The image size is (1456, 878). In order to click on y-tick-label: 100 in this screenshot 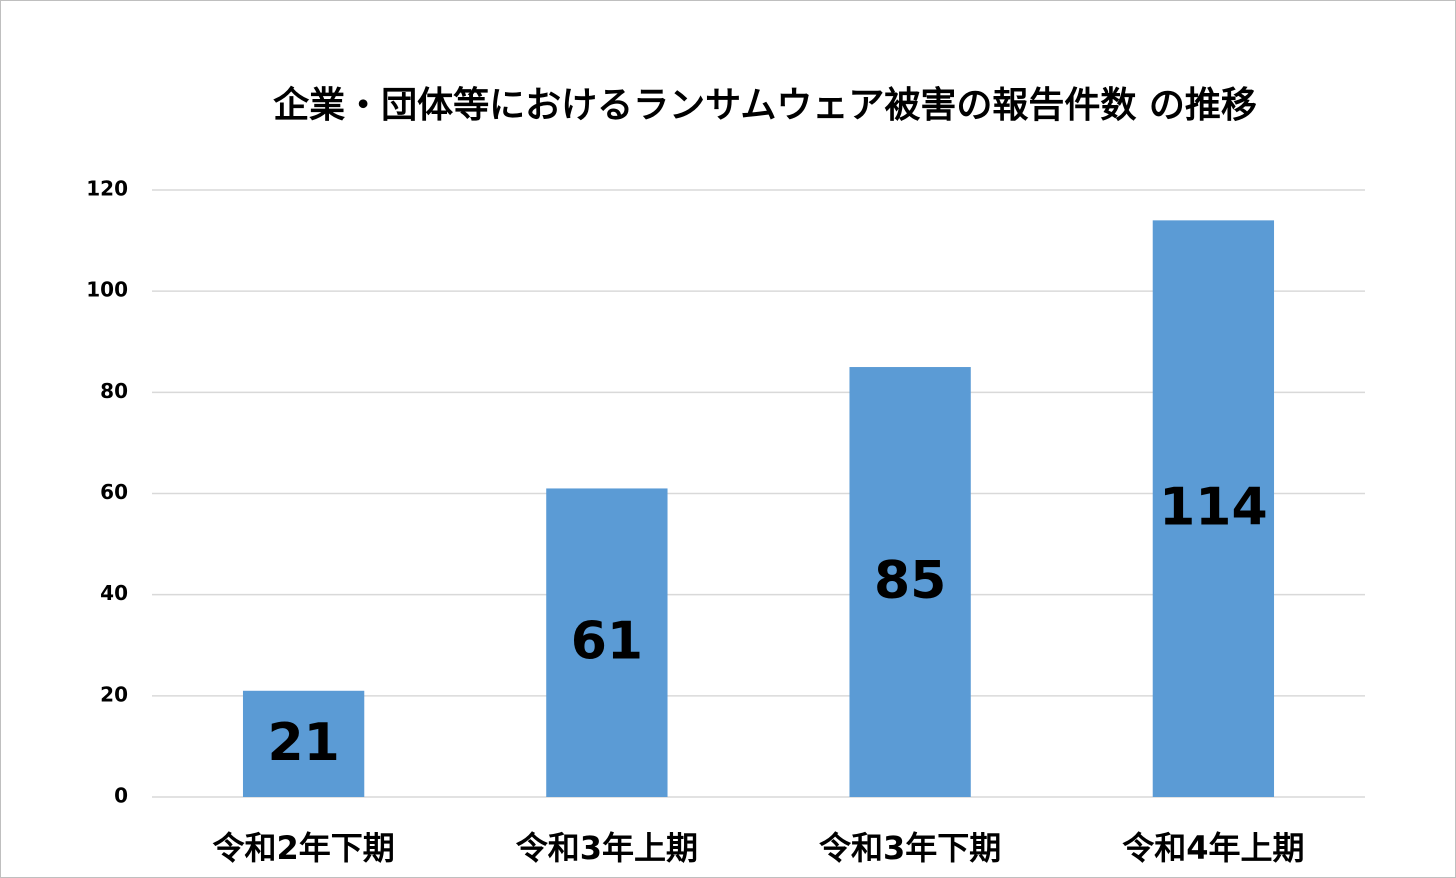, I will do `click(107, 290)`.